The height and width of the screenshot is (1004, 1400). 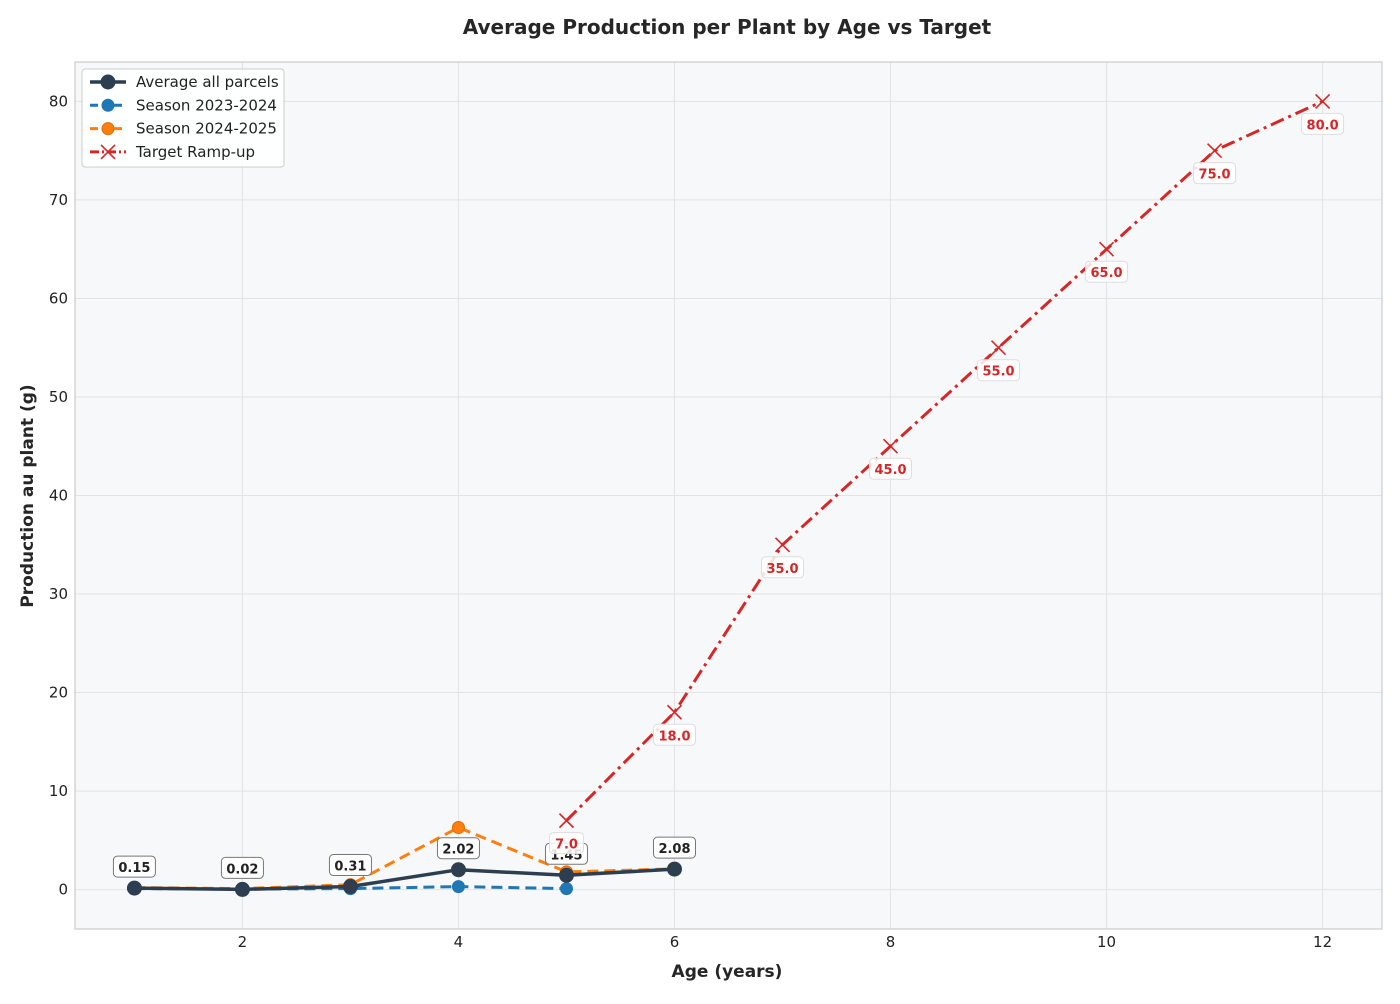 I want to click on target-data-label: 7.0, so click(x=566, y=843).